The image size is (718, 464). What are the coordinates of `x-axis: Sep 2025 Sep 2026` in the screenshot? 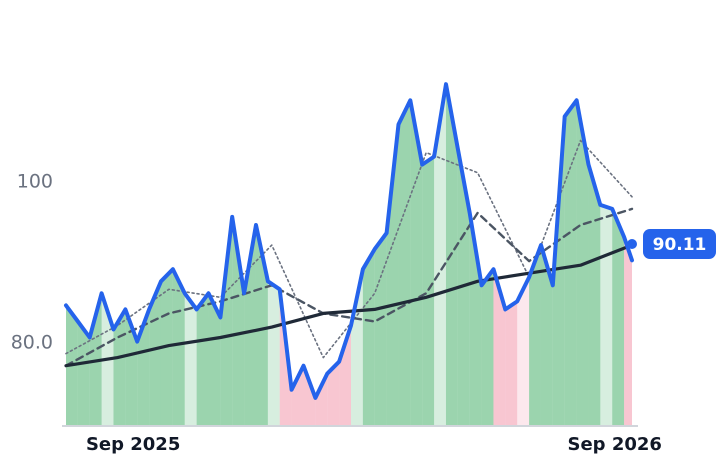 It's located at (374, 444).